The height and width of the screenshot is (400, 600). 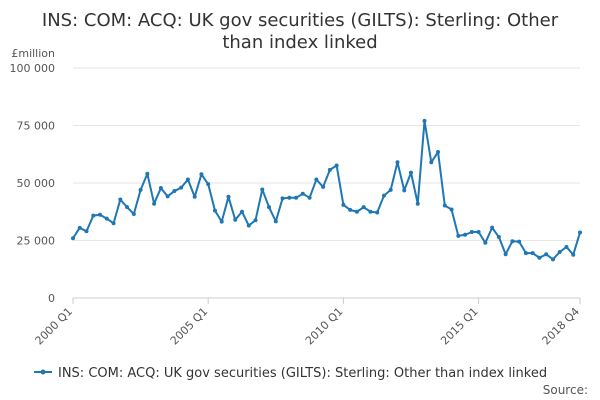 I want to click on x-tick-label: 2000 Q1, so click(x=54, y=326).